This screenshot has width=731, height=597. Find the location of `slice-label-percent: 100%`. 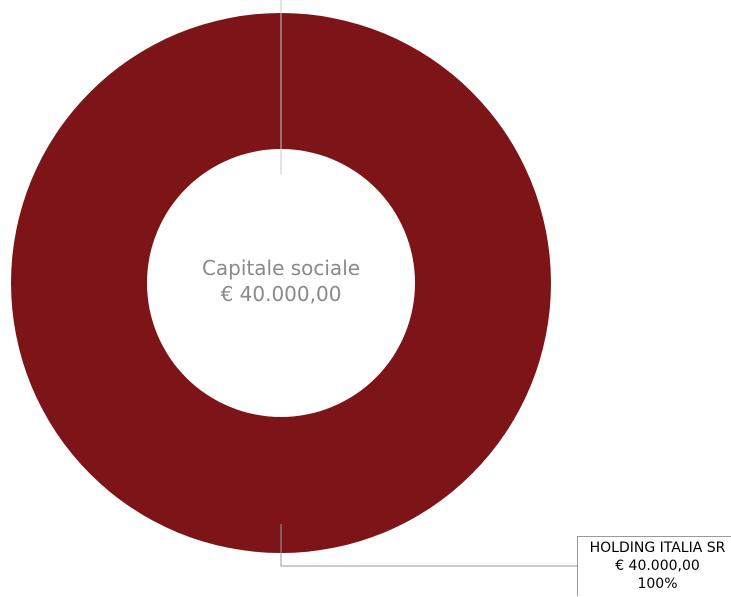

slice-label-percent: 100% is located at coordinates (657, 584).